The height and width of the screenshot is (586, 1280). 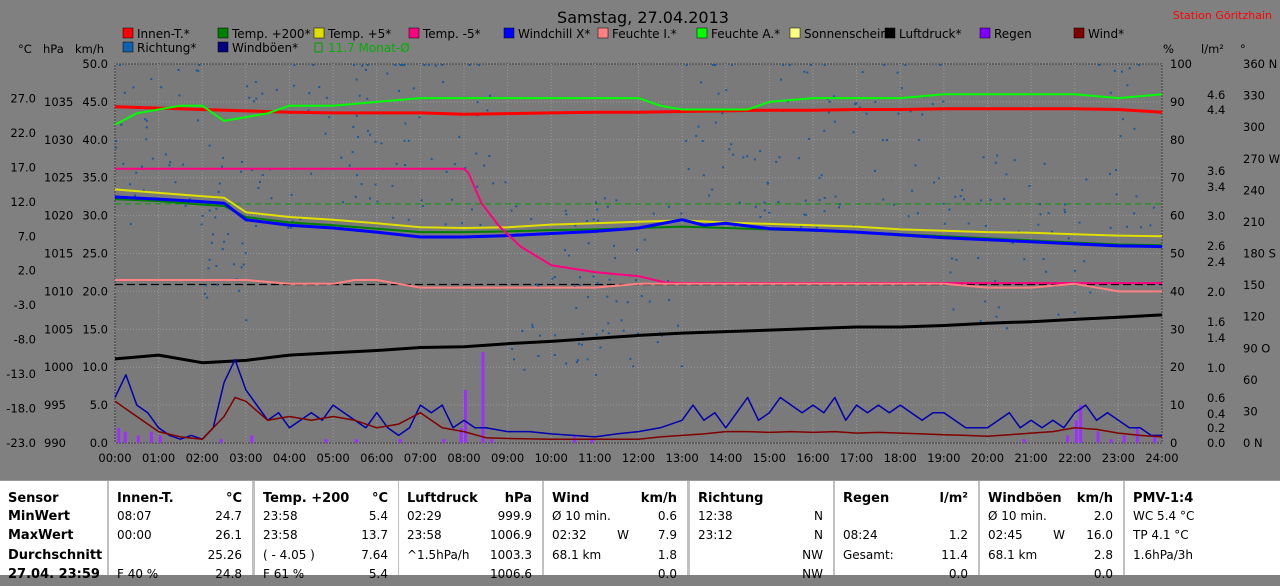 What do you see at coordinates (333, 458) in the screenshot?
I see `x-tick-label: 05:00` at bounding box center [333, 458].